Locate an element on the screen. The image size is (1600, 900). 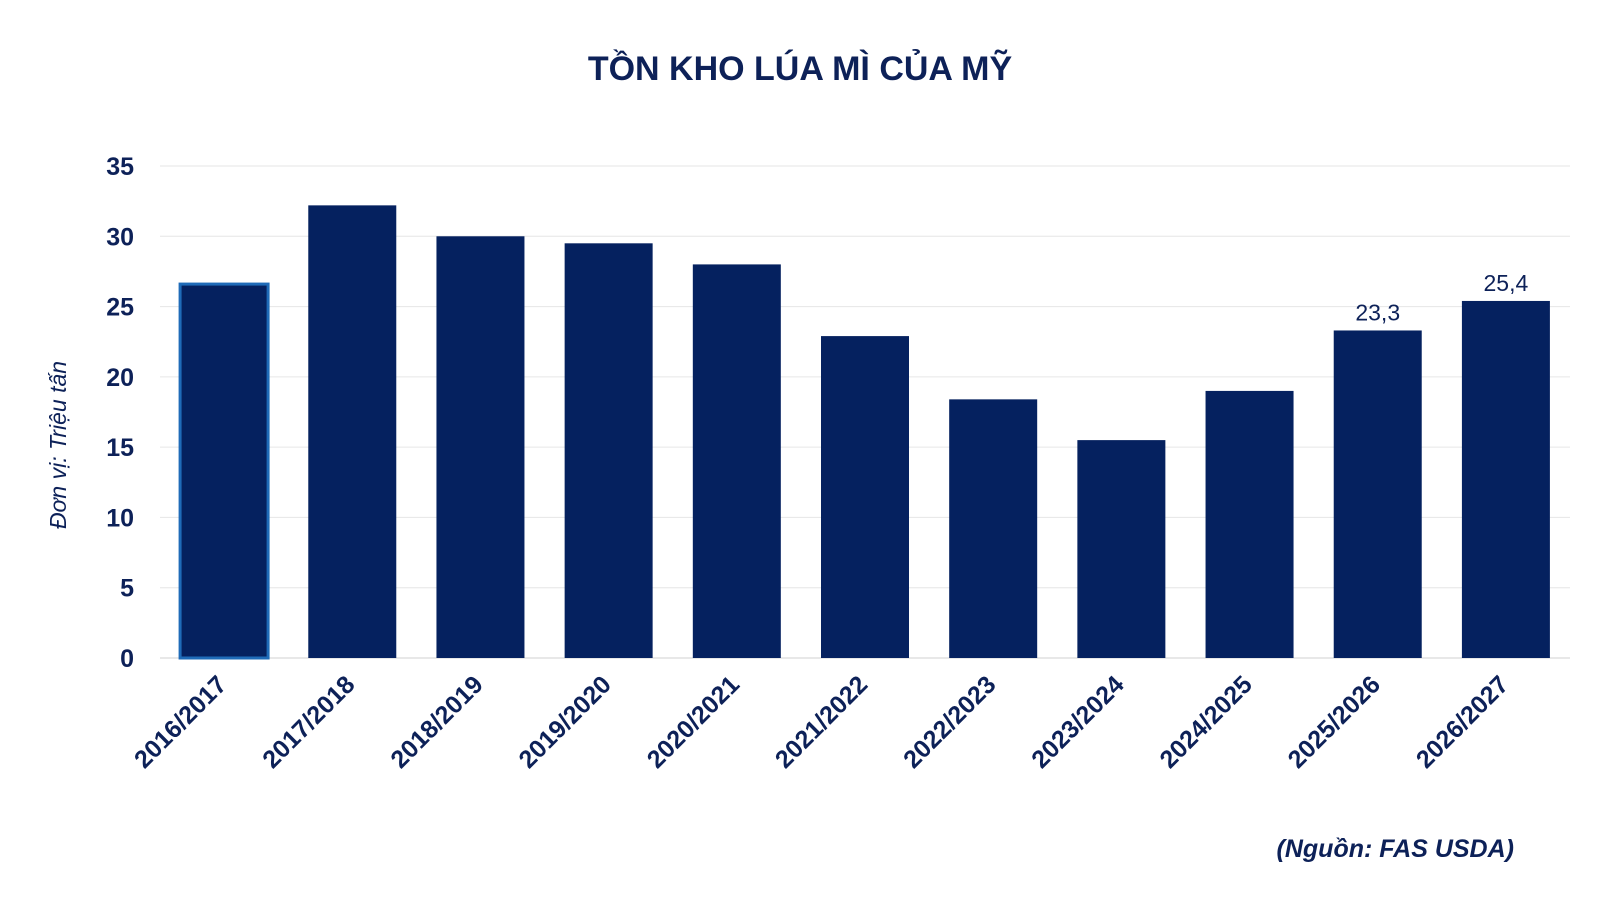
source-note: (Nguồn: FAS USDA) is located at coordinates (1395, 849).